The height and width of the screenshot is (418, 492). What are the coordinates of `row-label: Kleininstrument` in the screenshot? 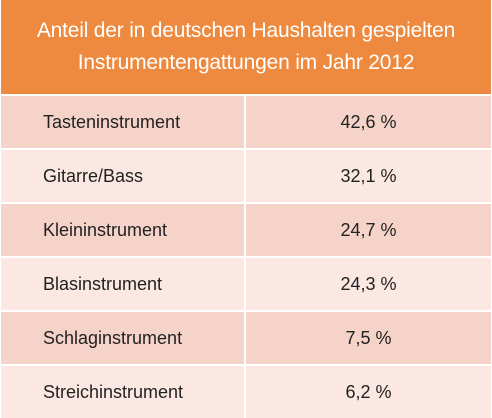 It's located at (122, 230).